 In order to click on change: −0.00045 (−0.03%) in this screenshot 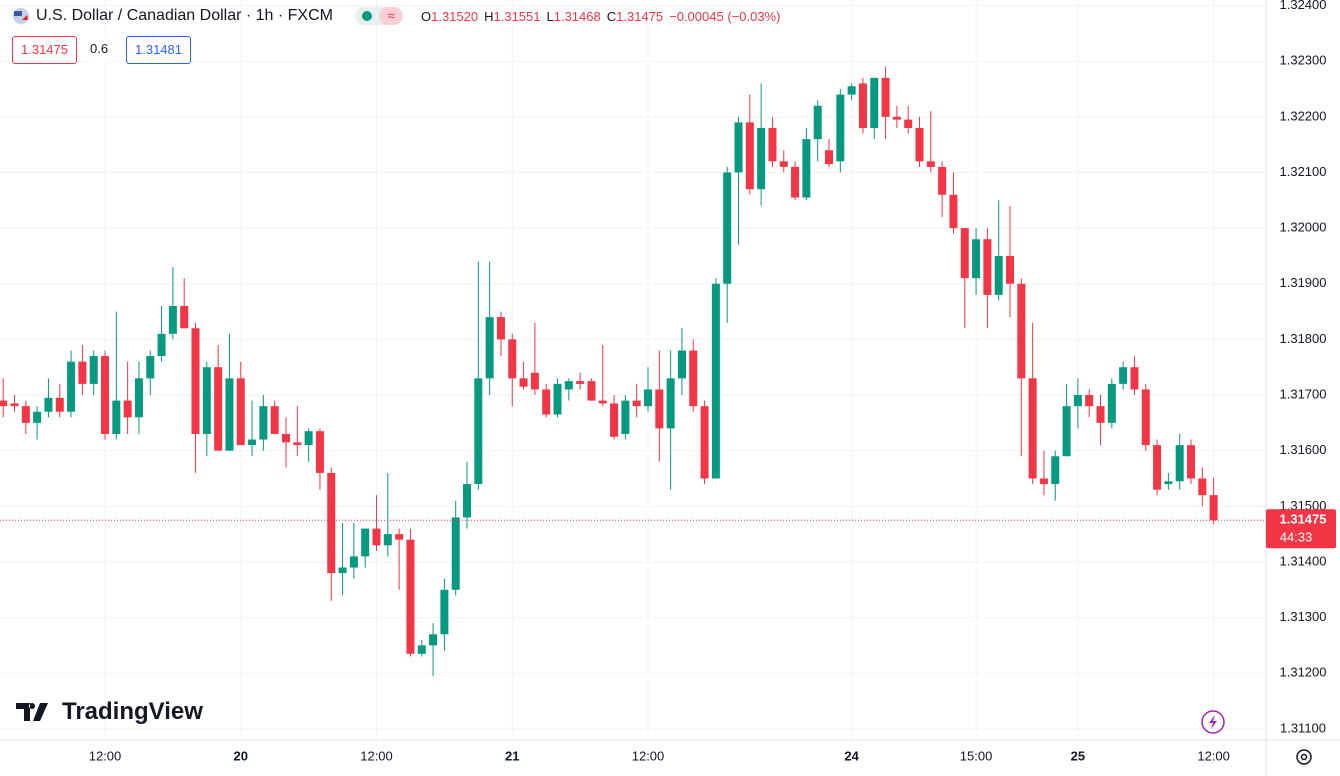, I will do `click(725, 16)`.